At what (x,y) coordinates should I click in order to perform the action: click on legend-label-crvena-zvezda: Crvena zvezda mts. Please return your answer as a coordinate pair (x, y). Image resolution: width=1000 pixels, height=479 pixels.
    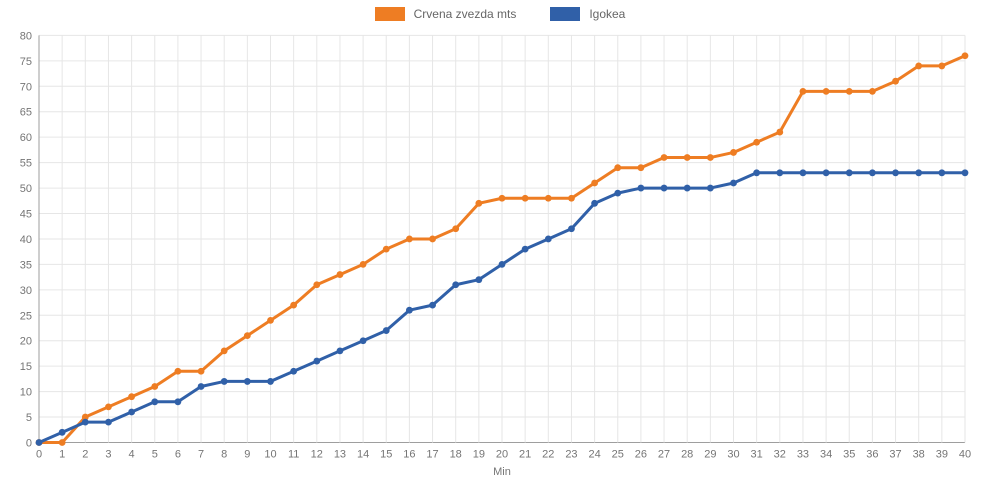
    Looking at the image, I should click on (465, 14).